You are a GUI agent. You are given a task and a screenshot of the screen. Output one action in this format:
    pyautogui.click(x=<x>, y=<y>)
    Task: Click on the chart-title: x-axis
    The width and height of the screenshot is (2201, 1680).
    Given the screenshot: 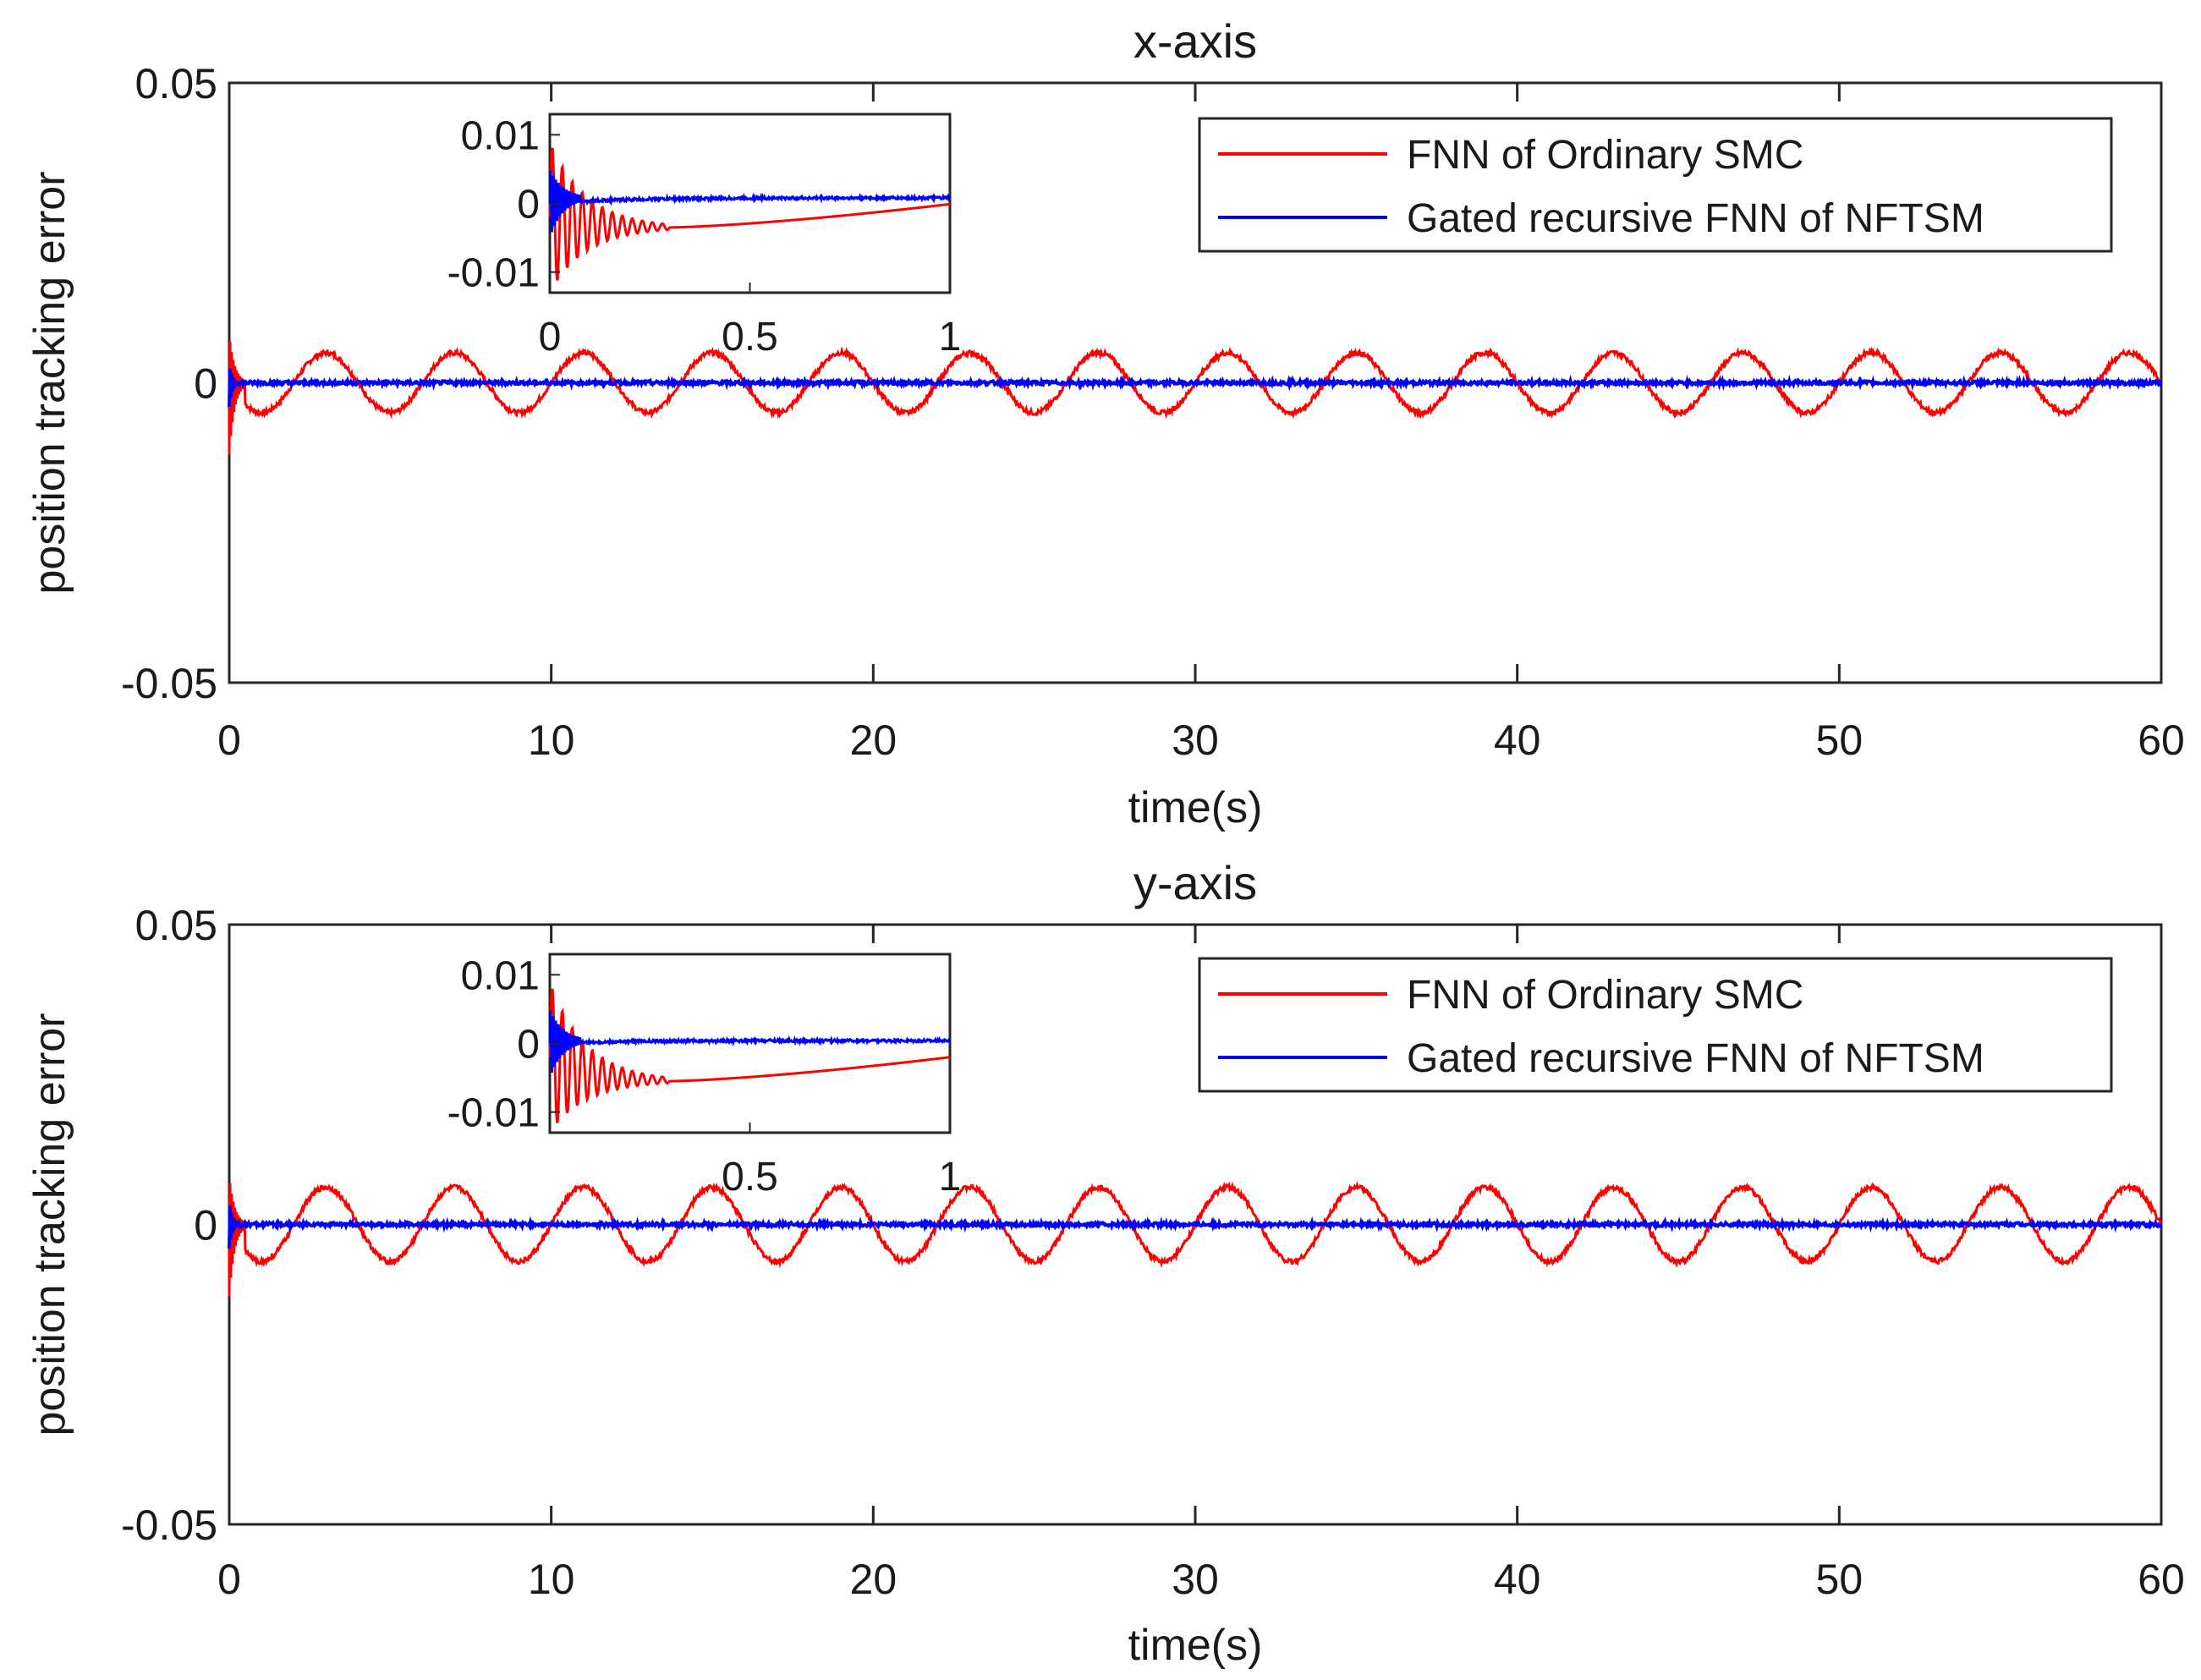 What is the action you would take?
    pyautogui.click(x=1195, y=41)
    